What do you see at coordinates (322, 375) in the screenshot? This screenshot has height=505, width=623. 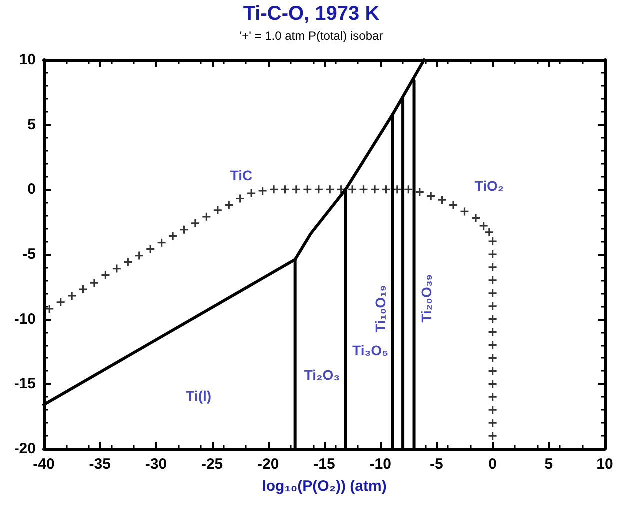 I see `annotation: Ti₂O₃` at bounding box center [322, 375].